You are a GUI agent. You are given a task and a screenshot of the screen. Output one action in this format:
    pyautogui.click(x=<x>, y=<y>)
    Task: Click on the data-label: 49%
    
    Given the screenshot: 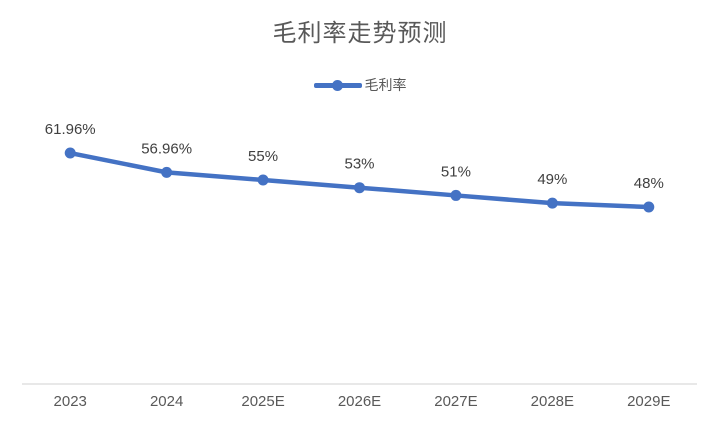 What is the action you would take?
    pyautogui.click(x=552, y=179)
    